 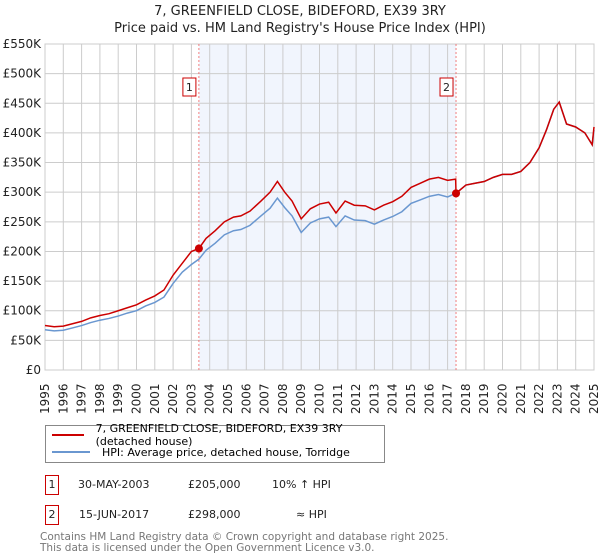 What do you see at coordinates (173, 398) in the screenshot?
I see `x-tick-label: 2002` at bounding box center [173, 398].